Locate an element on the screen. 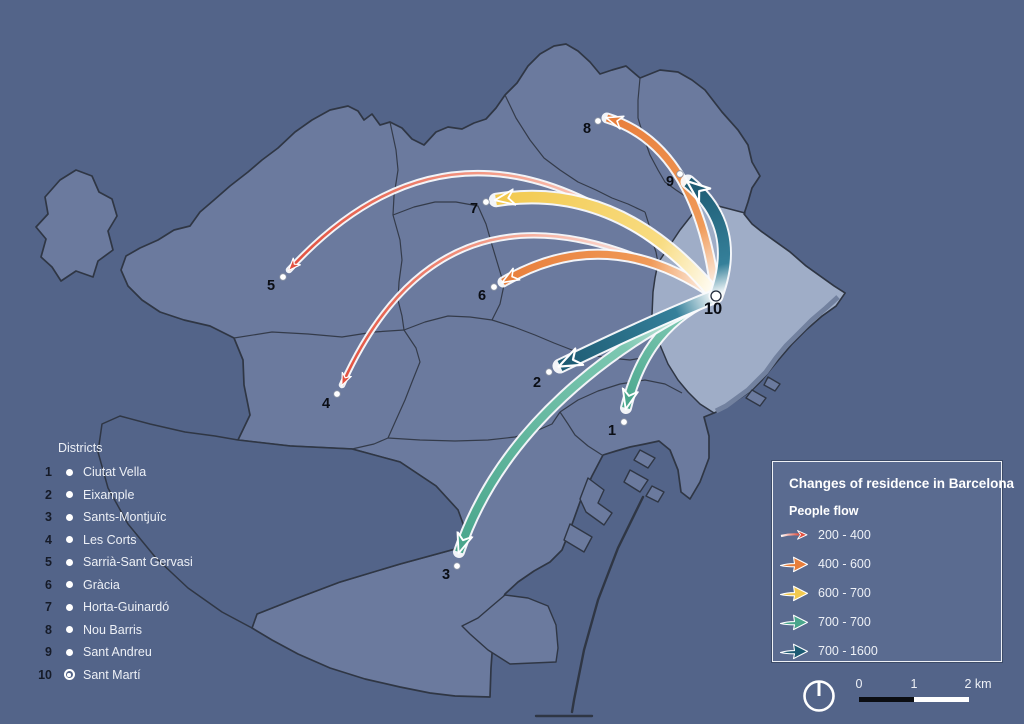 The height and width of the screenshot is (724, 1024). district-list-item: 3 Sants-Montjuïc is located at coordinates (135, 517).